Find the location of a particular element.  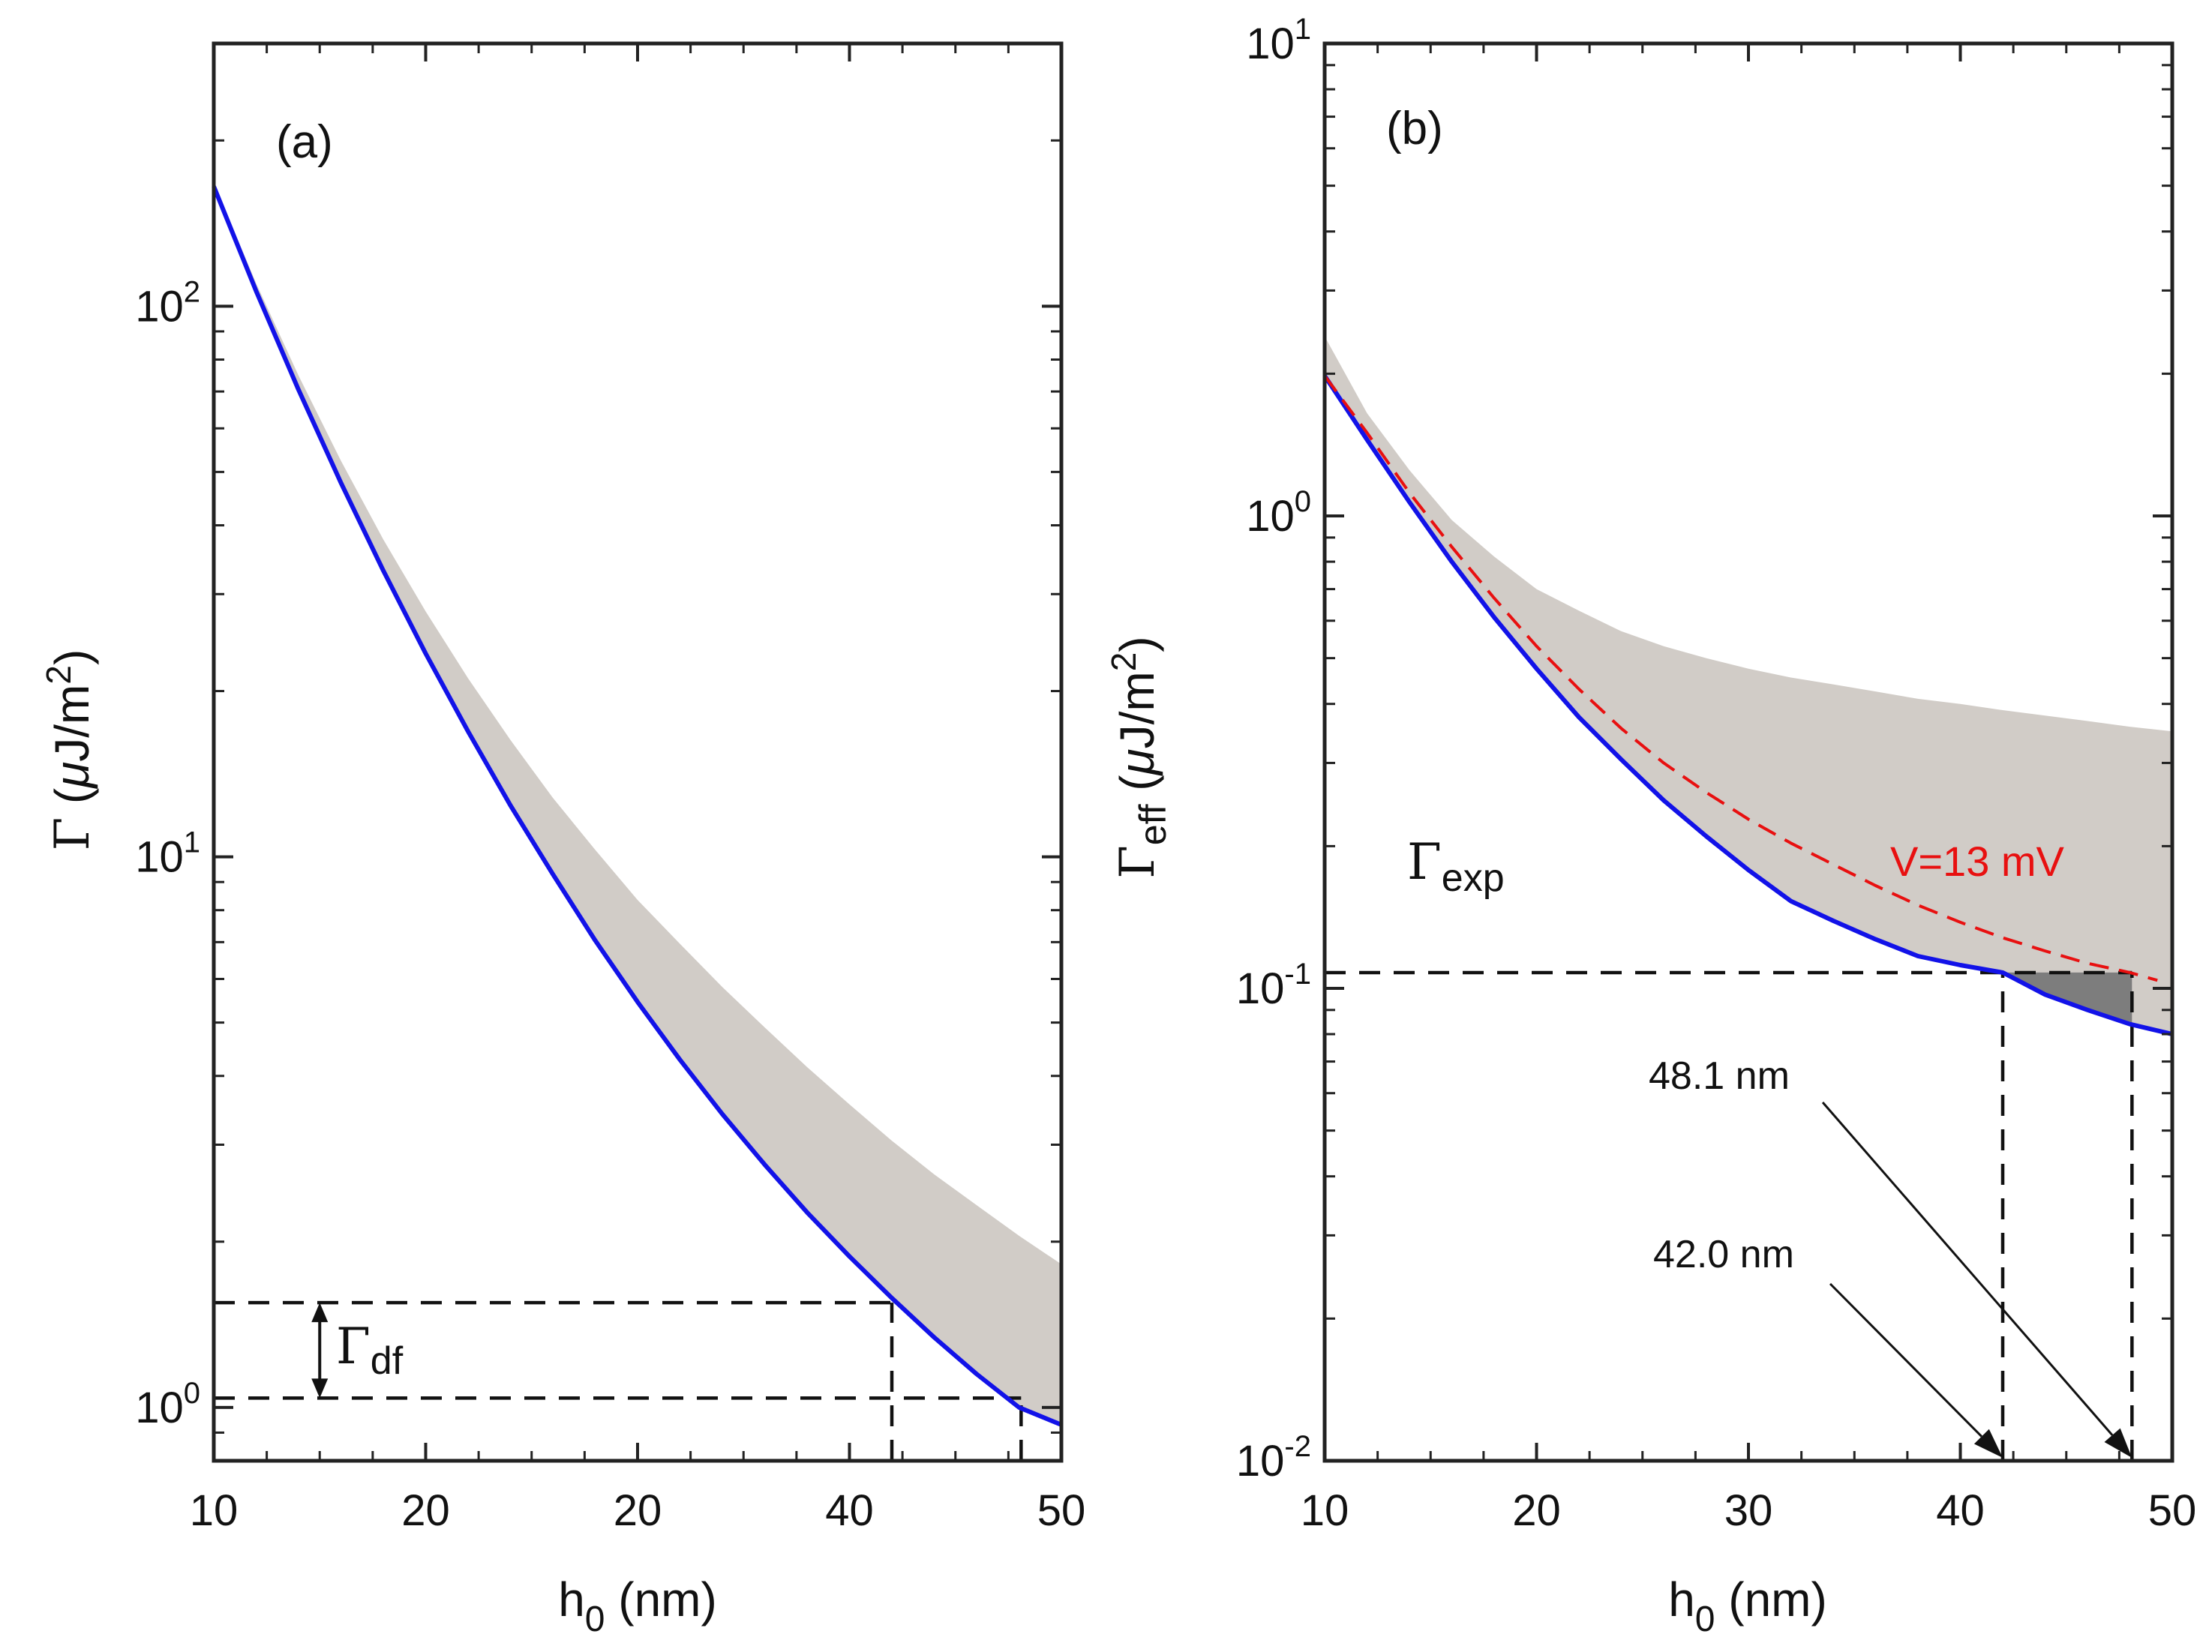

b-x-tick-label: 50 is located at coordinates (2172, 1510).